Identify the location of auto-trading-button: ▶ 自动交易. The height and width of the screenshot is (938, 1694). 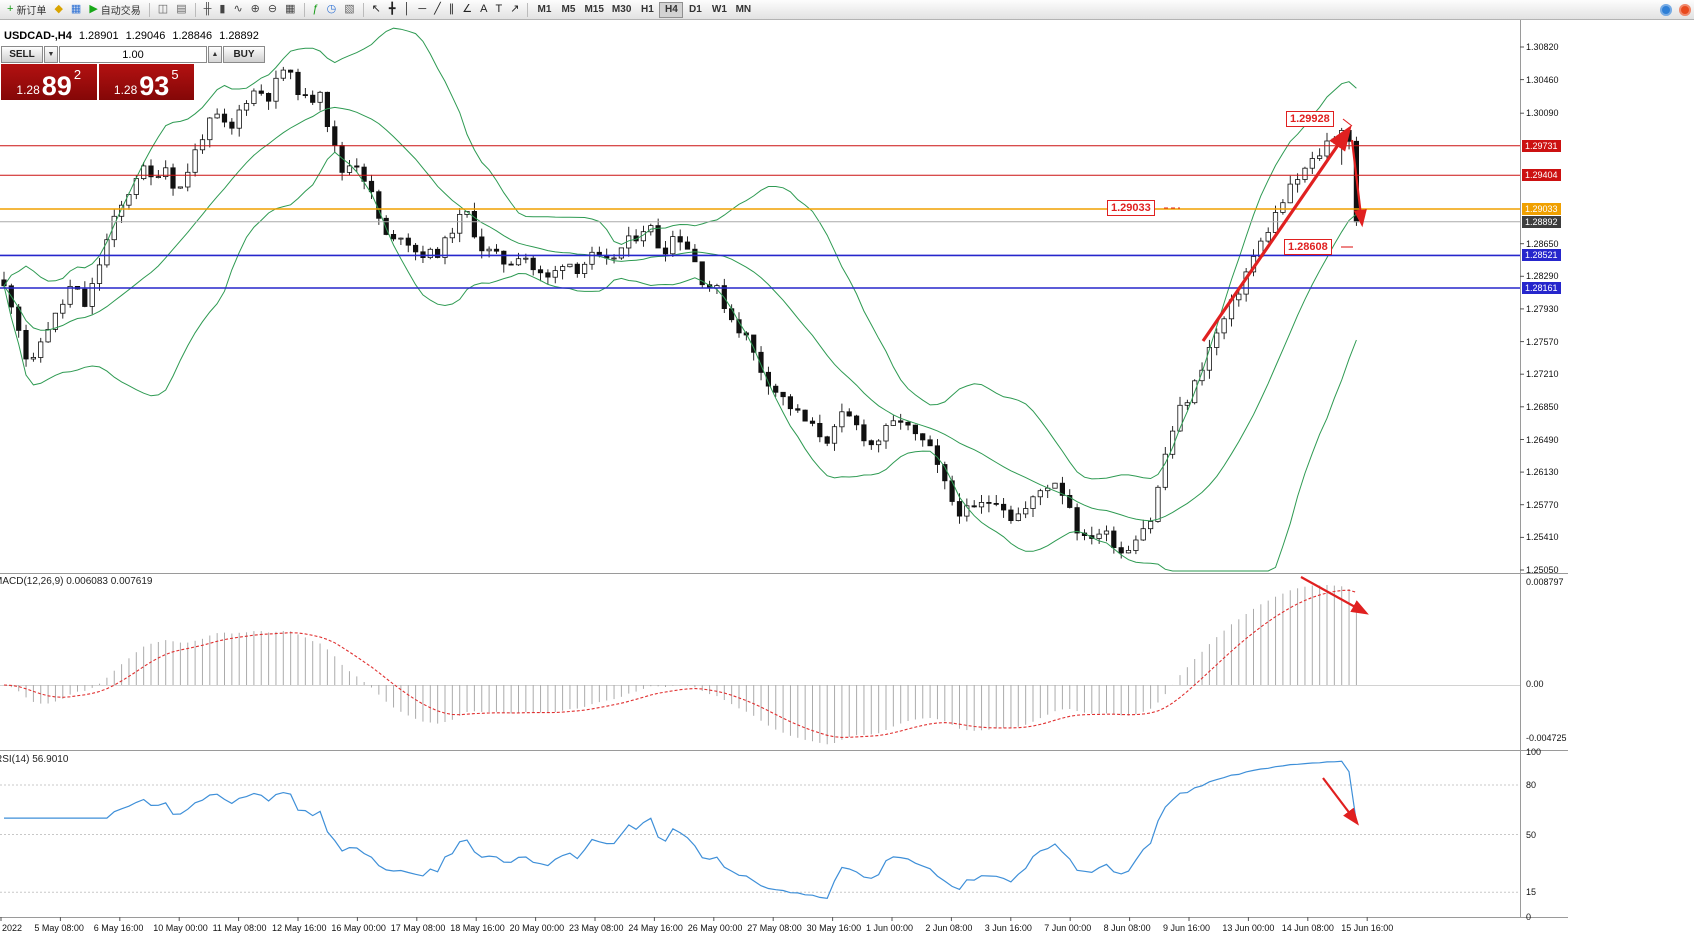
(114, 10).